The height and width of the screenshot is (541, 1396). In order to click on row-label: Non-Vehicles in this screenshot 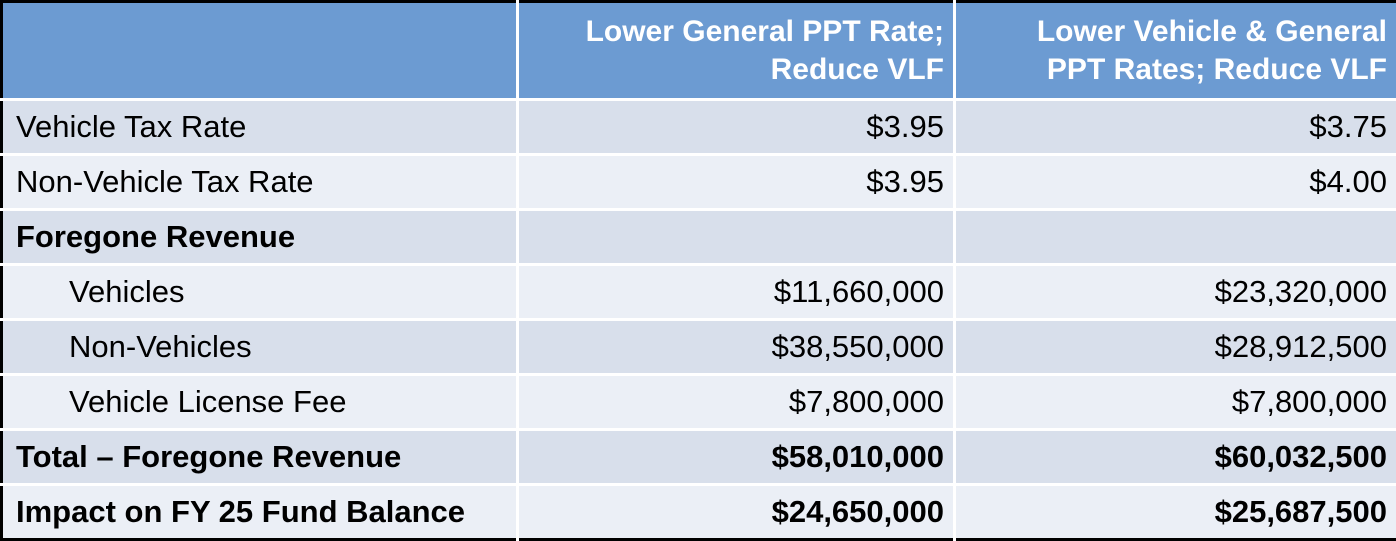, I will do `click(260, 346)`.